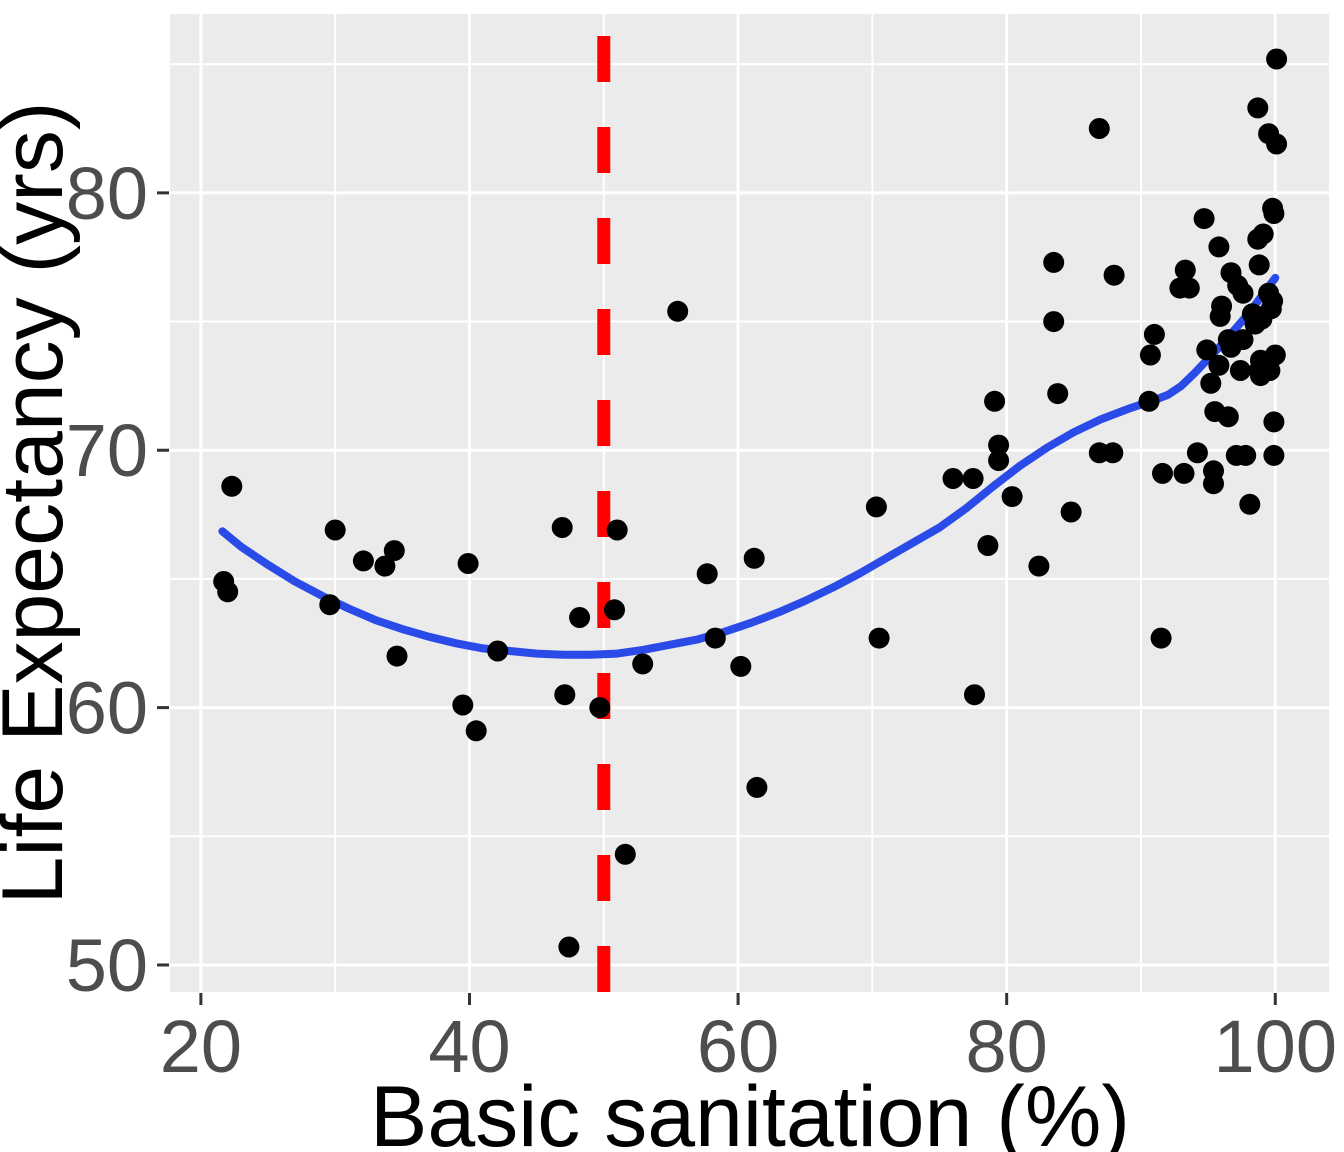  What do you see at coordinates (40, 503) in the screenshot?
I see `y-axis-title: Life Expectancy (yrs)` at bounding box center [40, 503].